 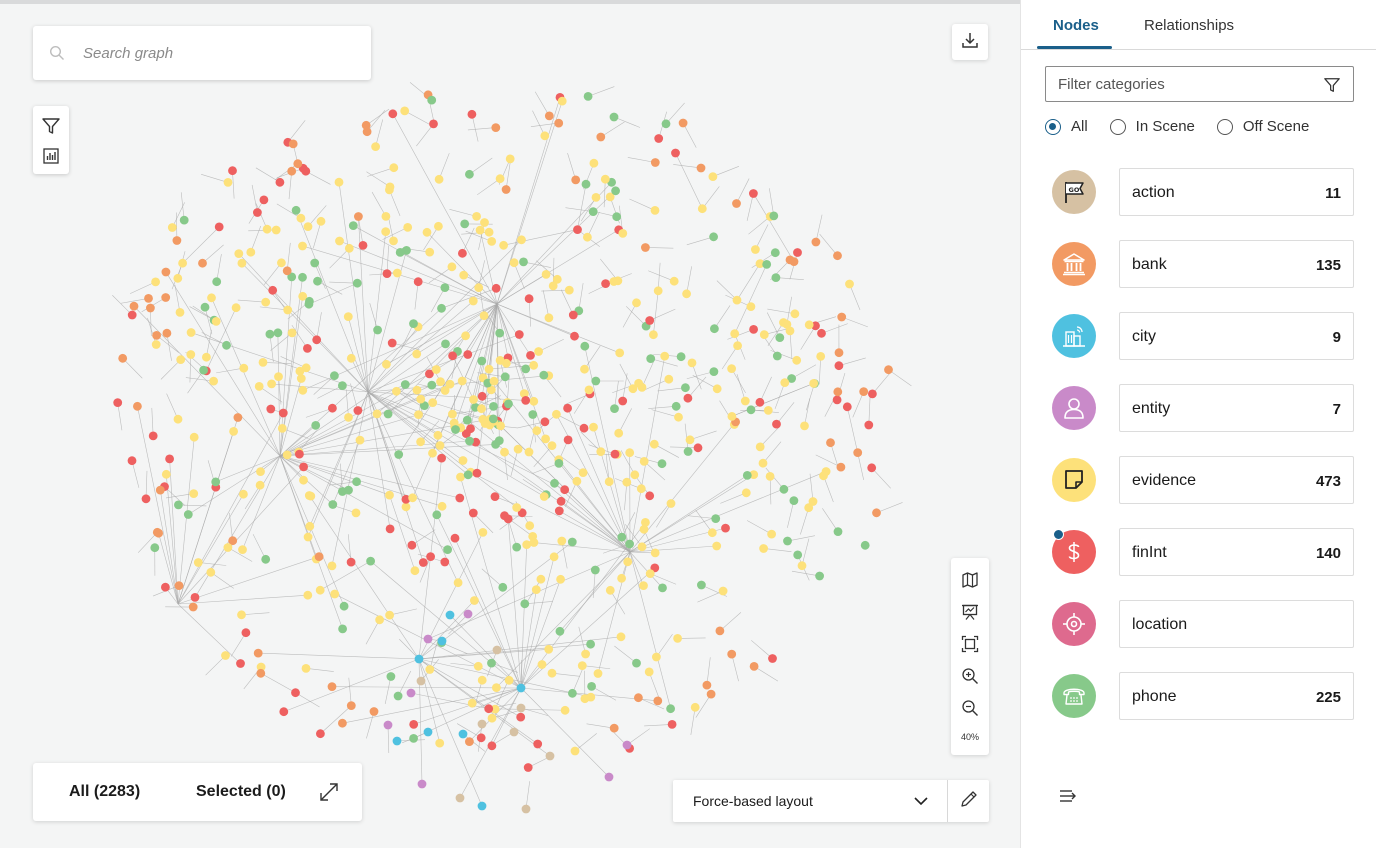 I want to click on graph-node-action, so click(x=421, y=681).